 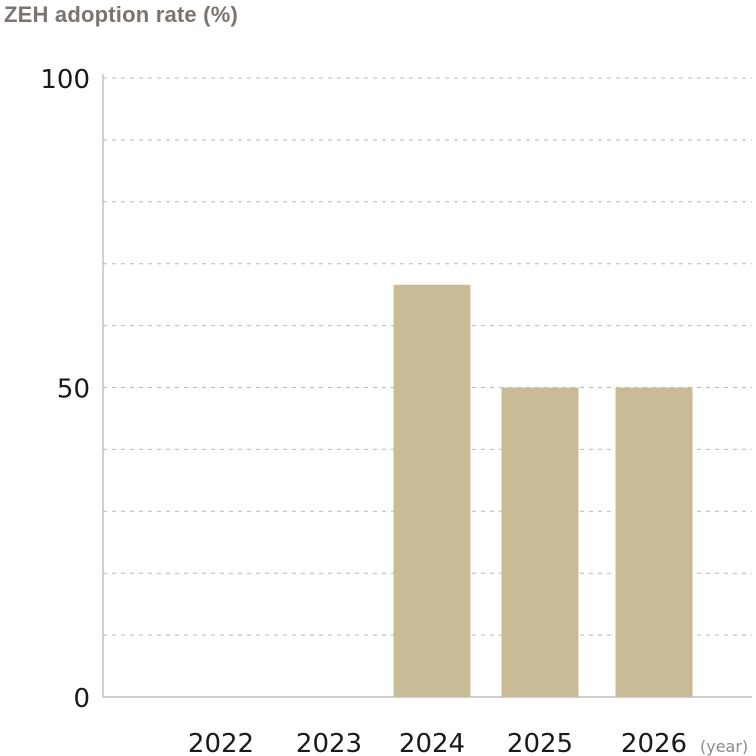 What do you see at coordinates (724, 746) in the screenshot?
I see `x-unit-label: (year)` at bounding box center [724, 746].